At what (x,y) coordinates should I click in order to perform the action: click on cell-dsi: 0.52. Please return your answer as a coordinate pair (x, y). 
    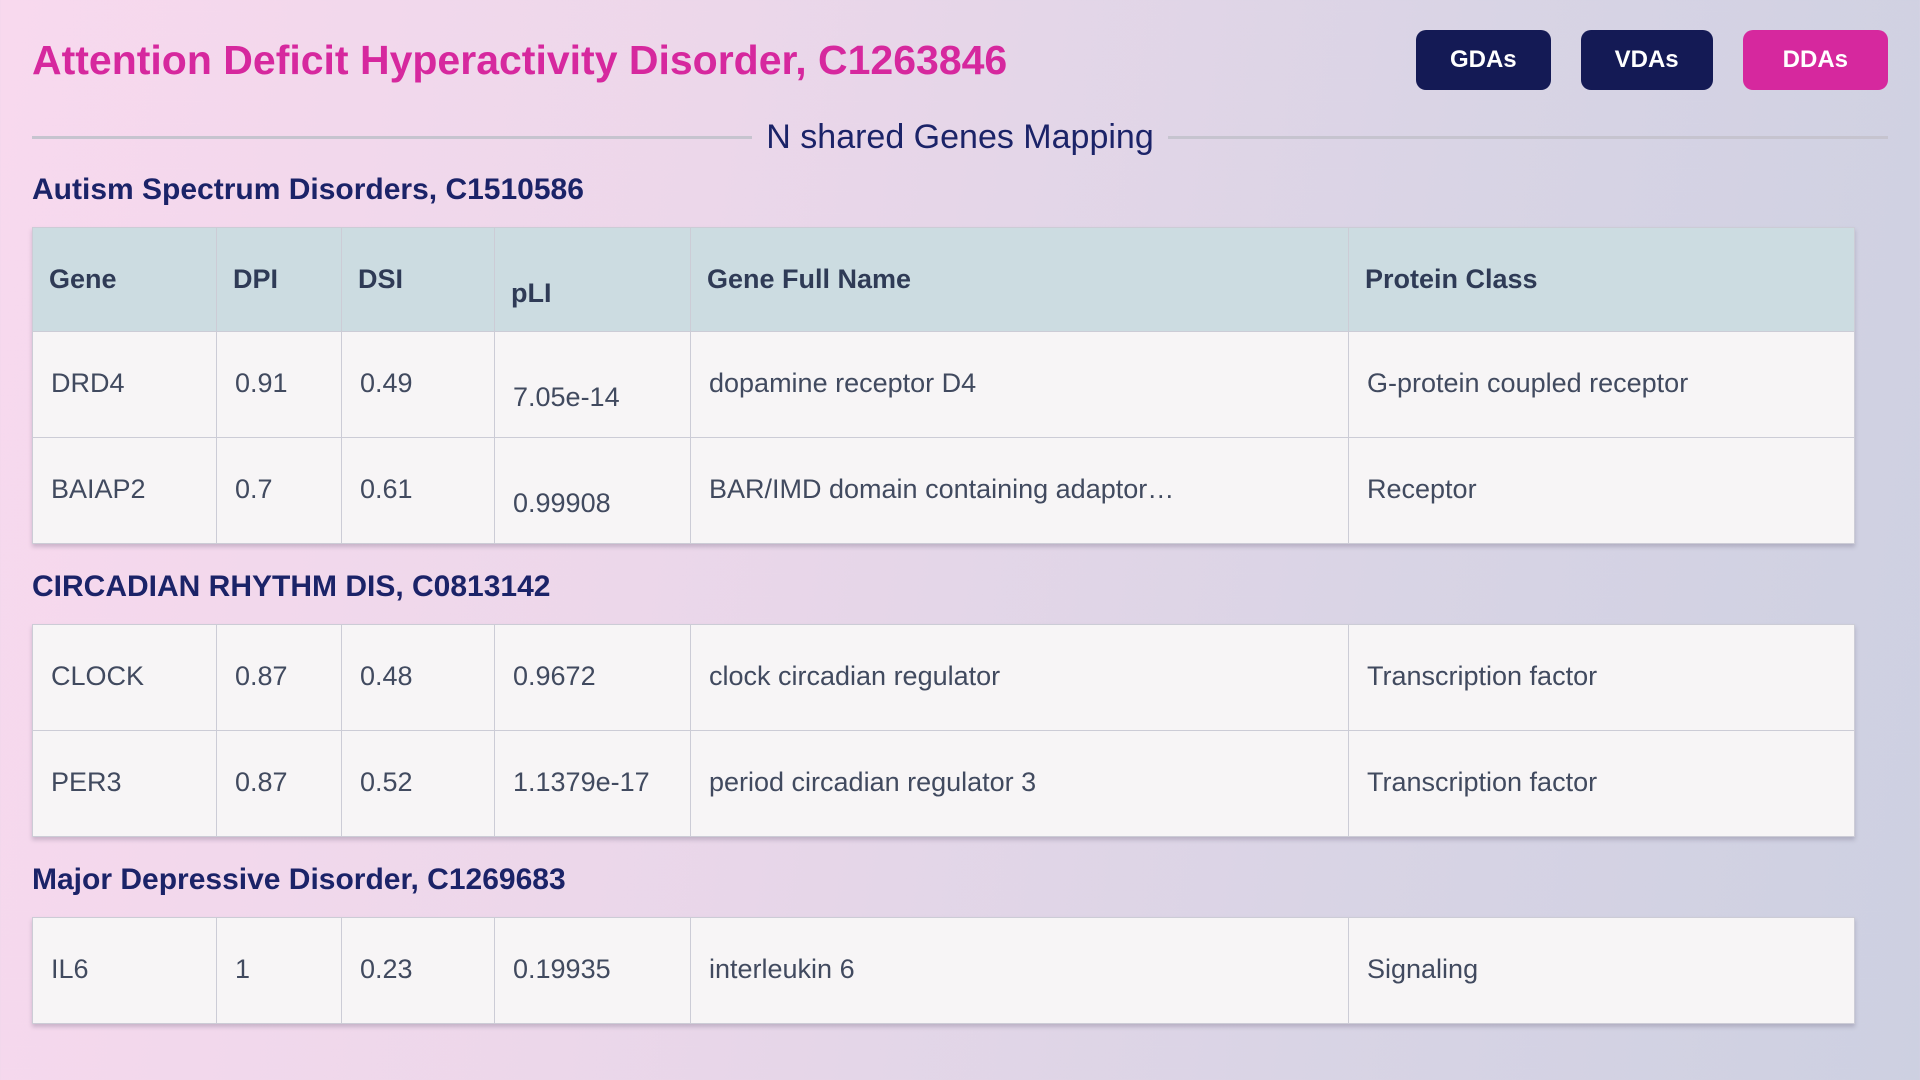
    Looking at the image, I should click on (418, 783).